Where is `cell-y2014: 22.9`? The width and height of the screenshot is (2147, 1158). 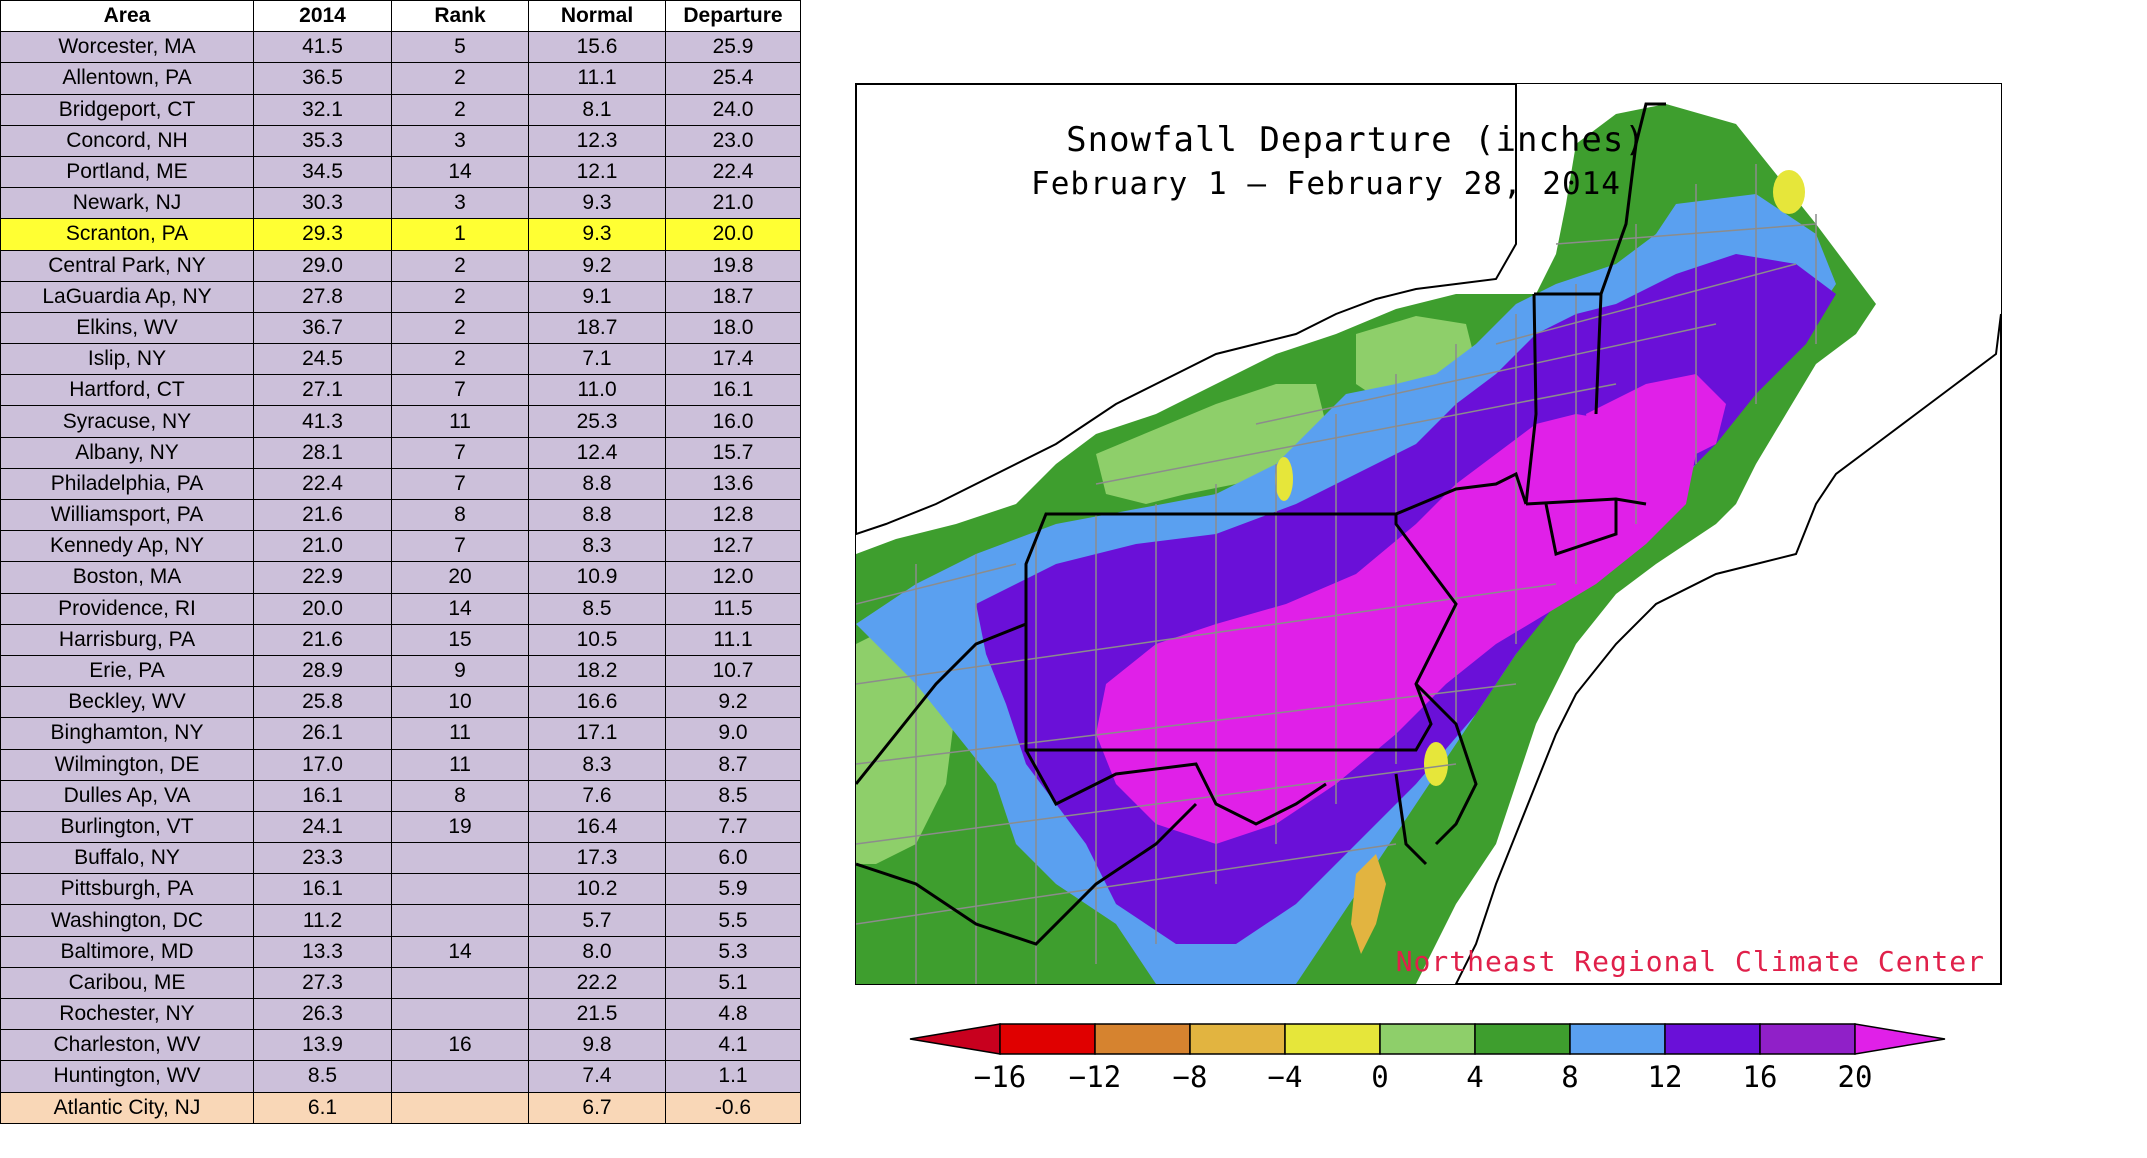 cell-y2014: 22.9 is located at coordinates (322, 577).